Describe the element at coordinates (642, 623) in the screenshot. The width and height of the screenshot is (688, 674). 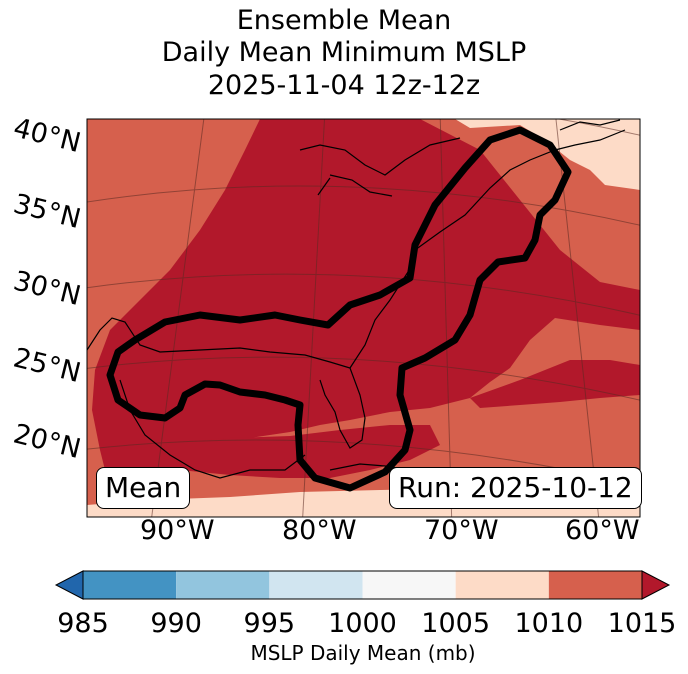
I see `colorbar-tick-label: 1015` at that location.